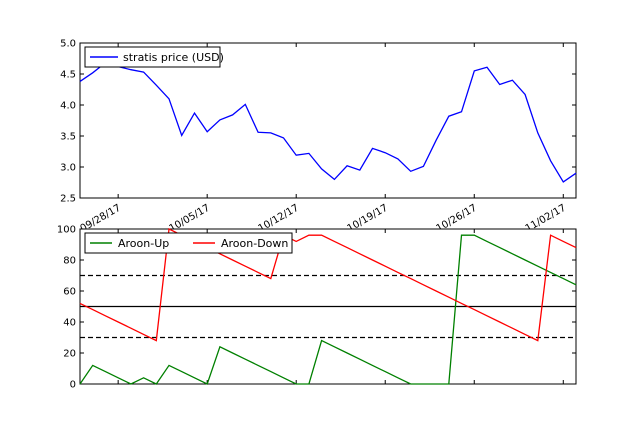  What do you see at coordinates (68, 199) in the screenshot?
I see `price-y-tick-label: 2.5` at bounding box center [68, 199].